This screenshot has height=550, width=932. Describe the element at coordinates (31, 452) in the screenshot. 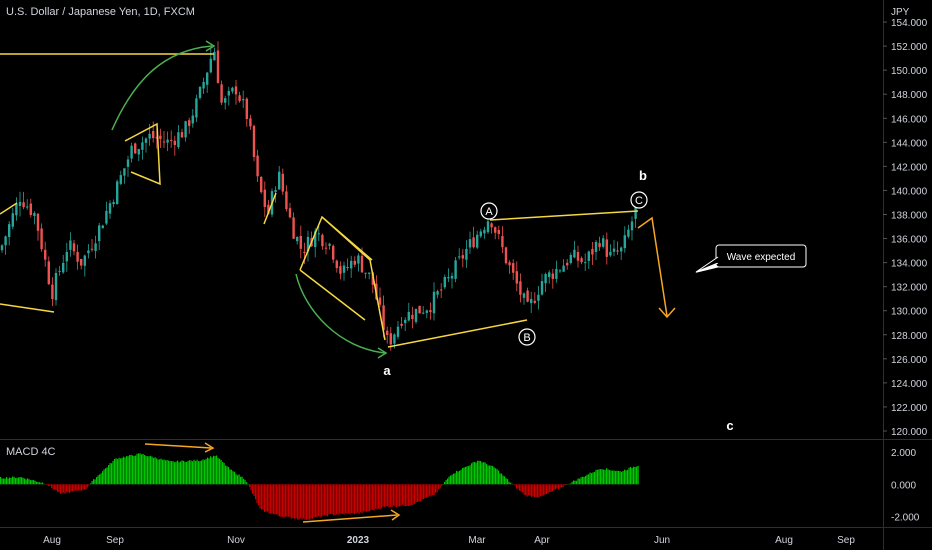

I see `macd-panel-title: MACD 4C` at that location.